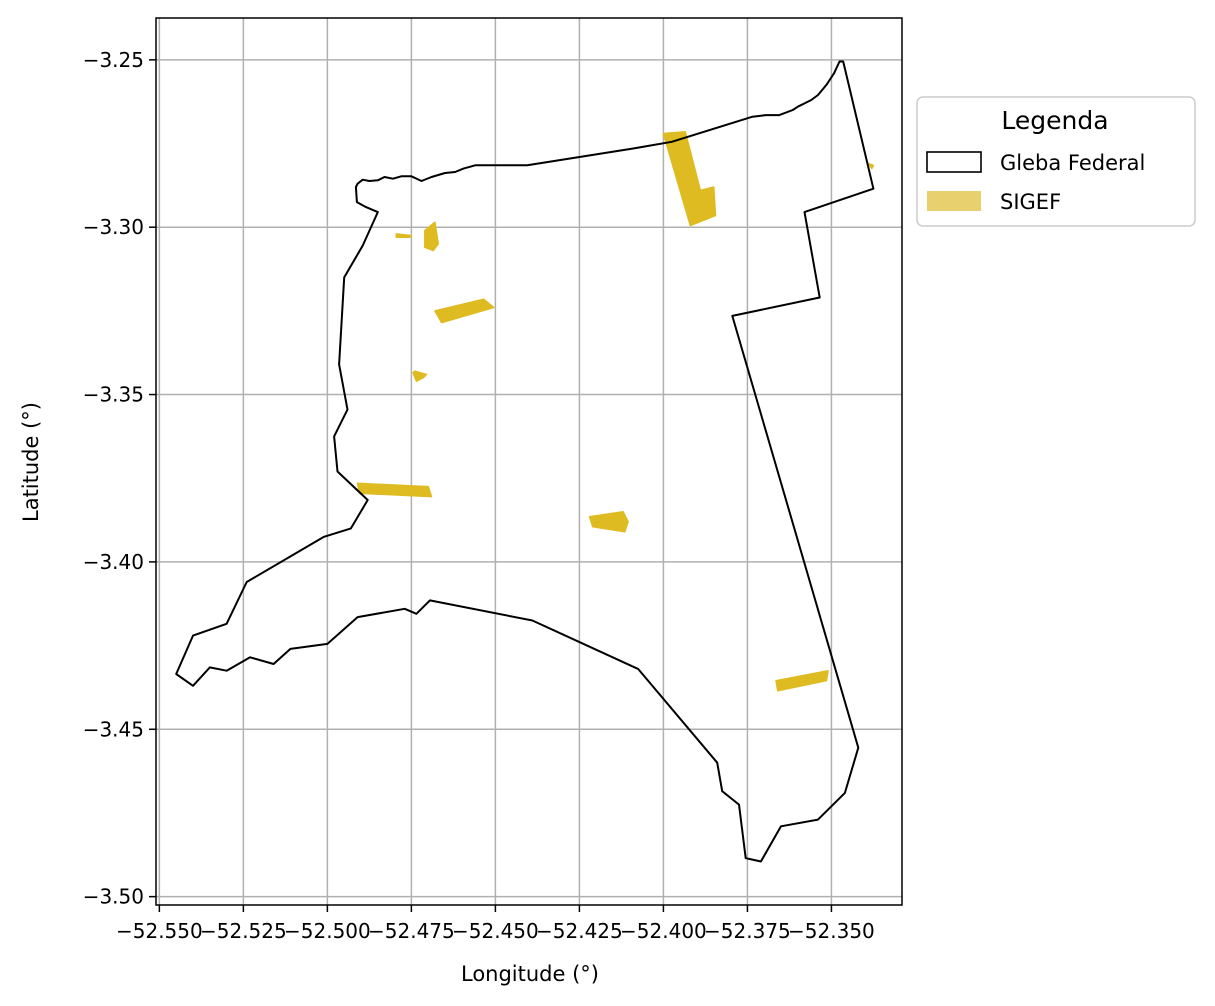 Image resolution: width=1215 pixels, height=1006 pixels. Describe the element at coordinates (243, 931) in the screenshot. I see `x-tick-label: −52.525` at that location.